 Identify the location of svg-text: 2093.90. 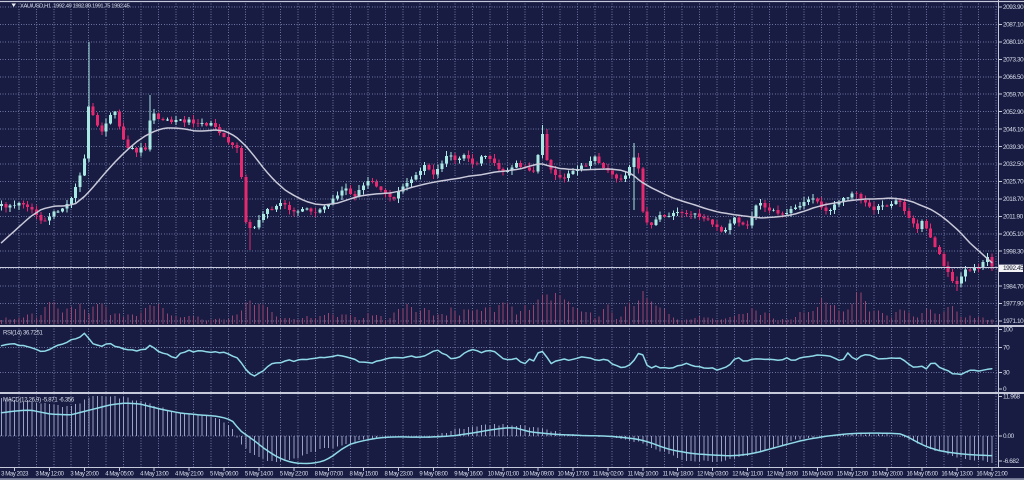
(1013, 7).